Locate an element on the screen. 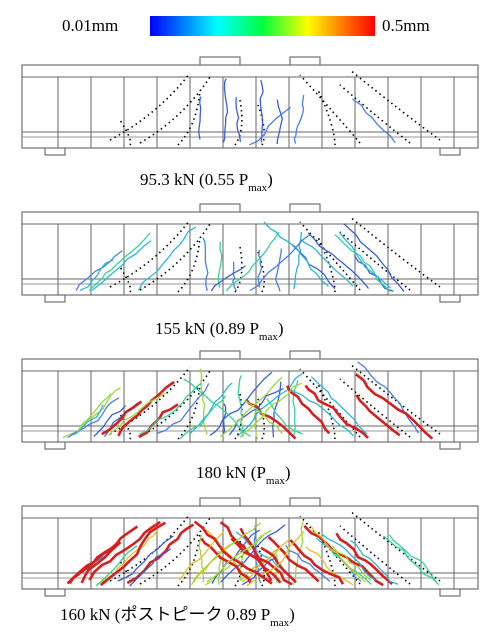  caption-main: 155 kN (0.89 P is located at coordinates (207, 328).